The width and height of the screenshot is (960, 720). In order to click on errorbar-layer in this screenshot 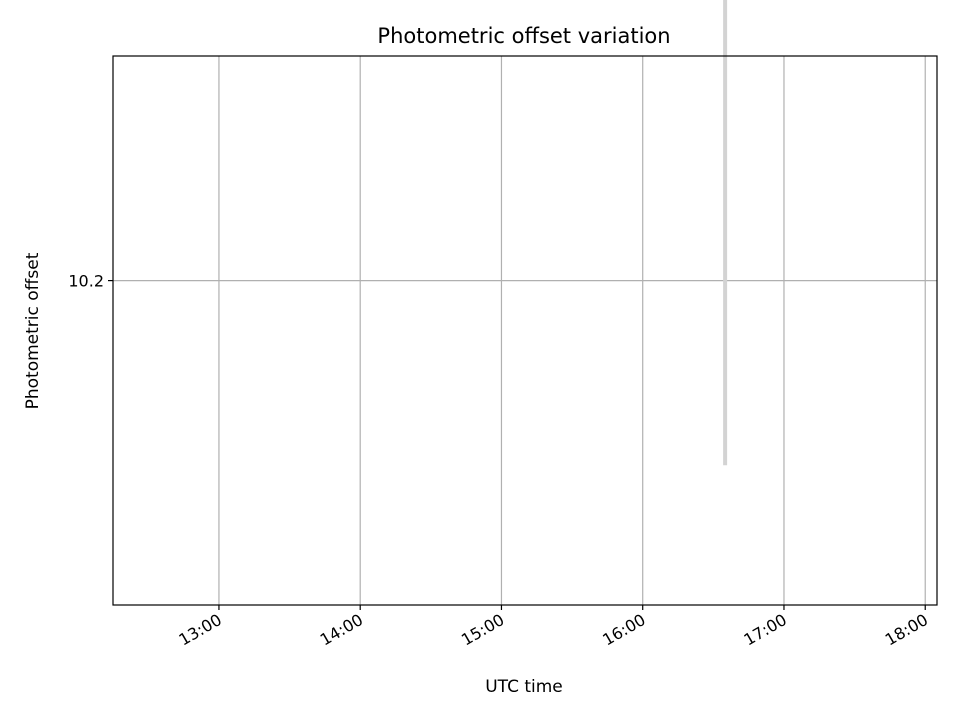, I will do `click(725, 233)`.